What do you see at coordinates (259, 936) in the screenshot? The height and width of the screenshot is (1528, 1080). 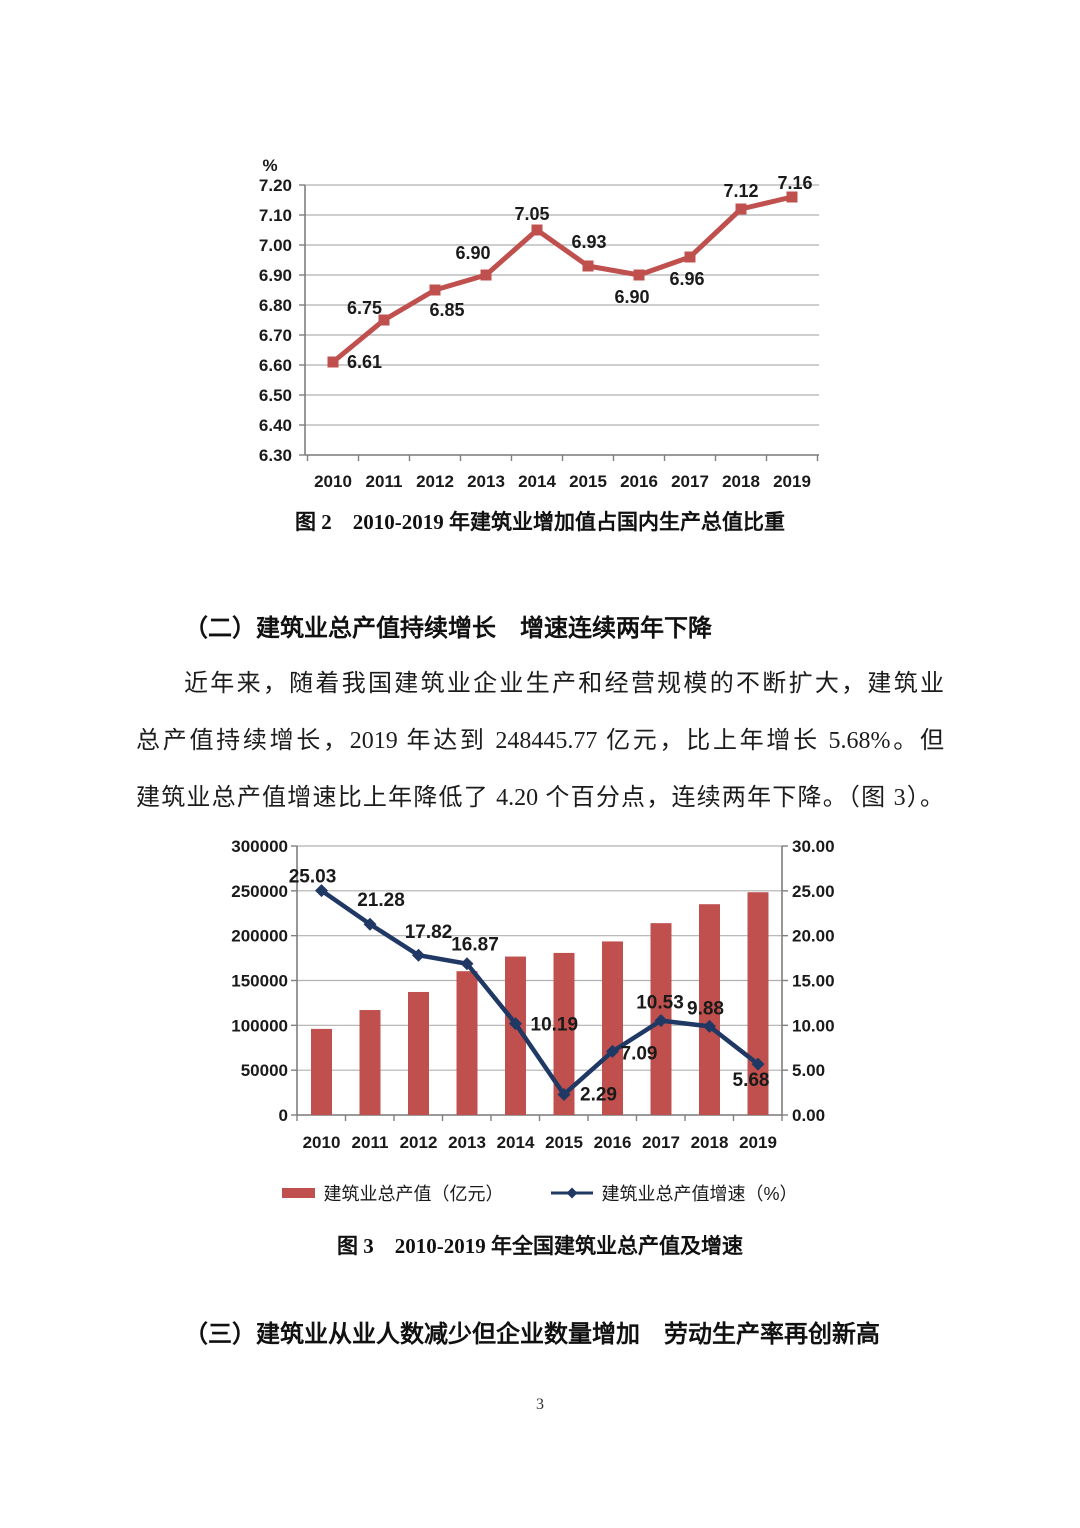 I see `svg-text: 200000` at bounding box center [259, 936].